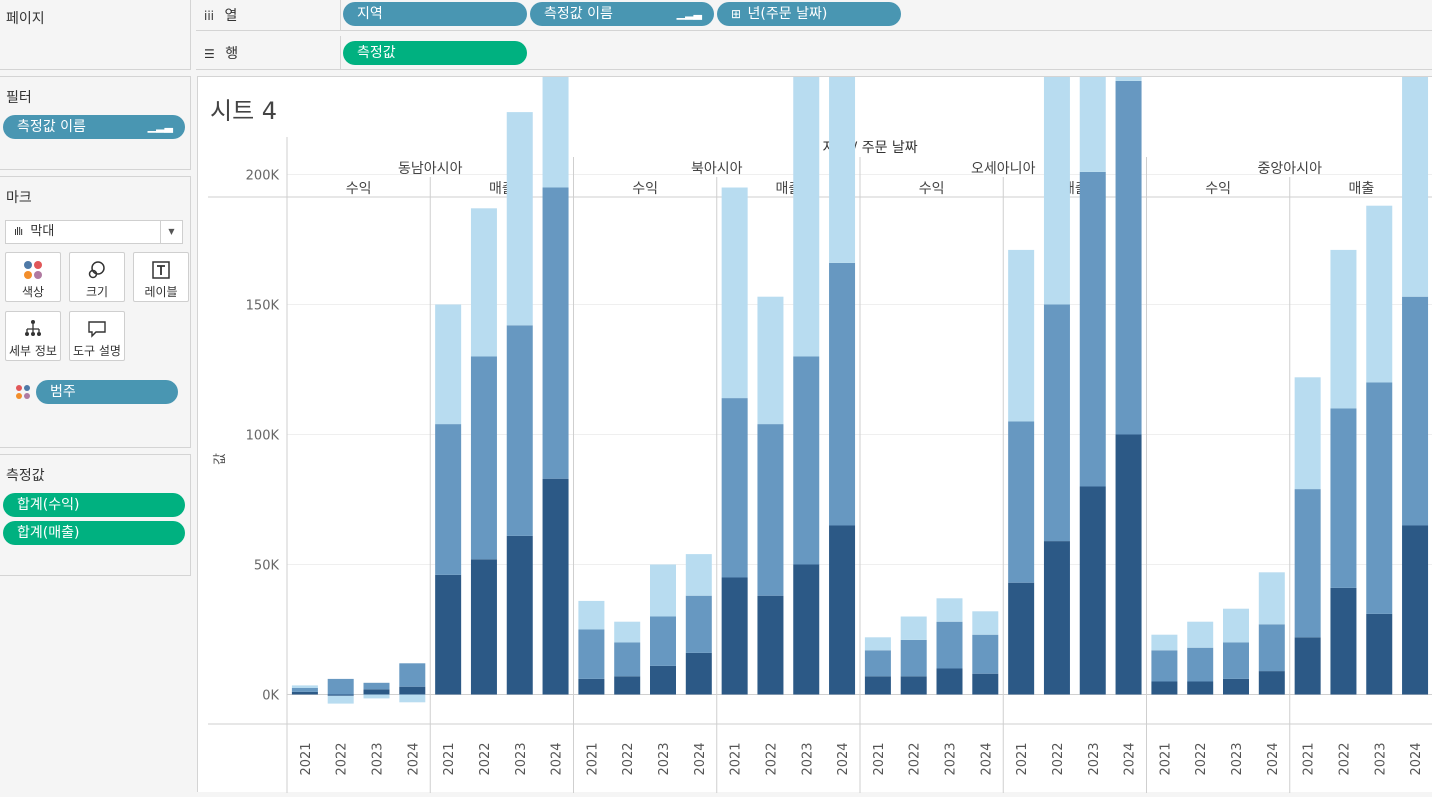 This screenshot has height=797, width=1432. Describe the element at coordinates (430, 169) in the screenshot. I see `region-label: 동남아시아` at that location.